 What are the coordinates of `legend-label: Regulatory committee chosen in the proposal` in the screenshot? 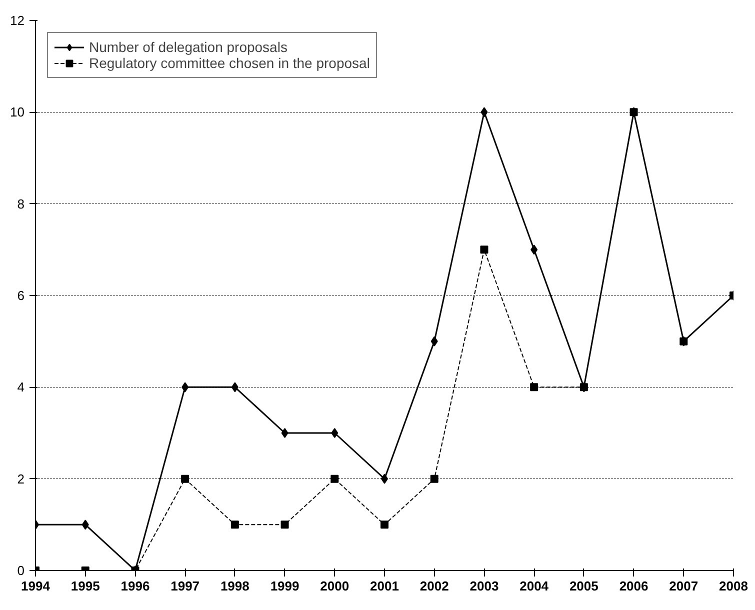 It's located at (229, 63).